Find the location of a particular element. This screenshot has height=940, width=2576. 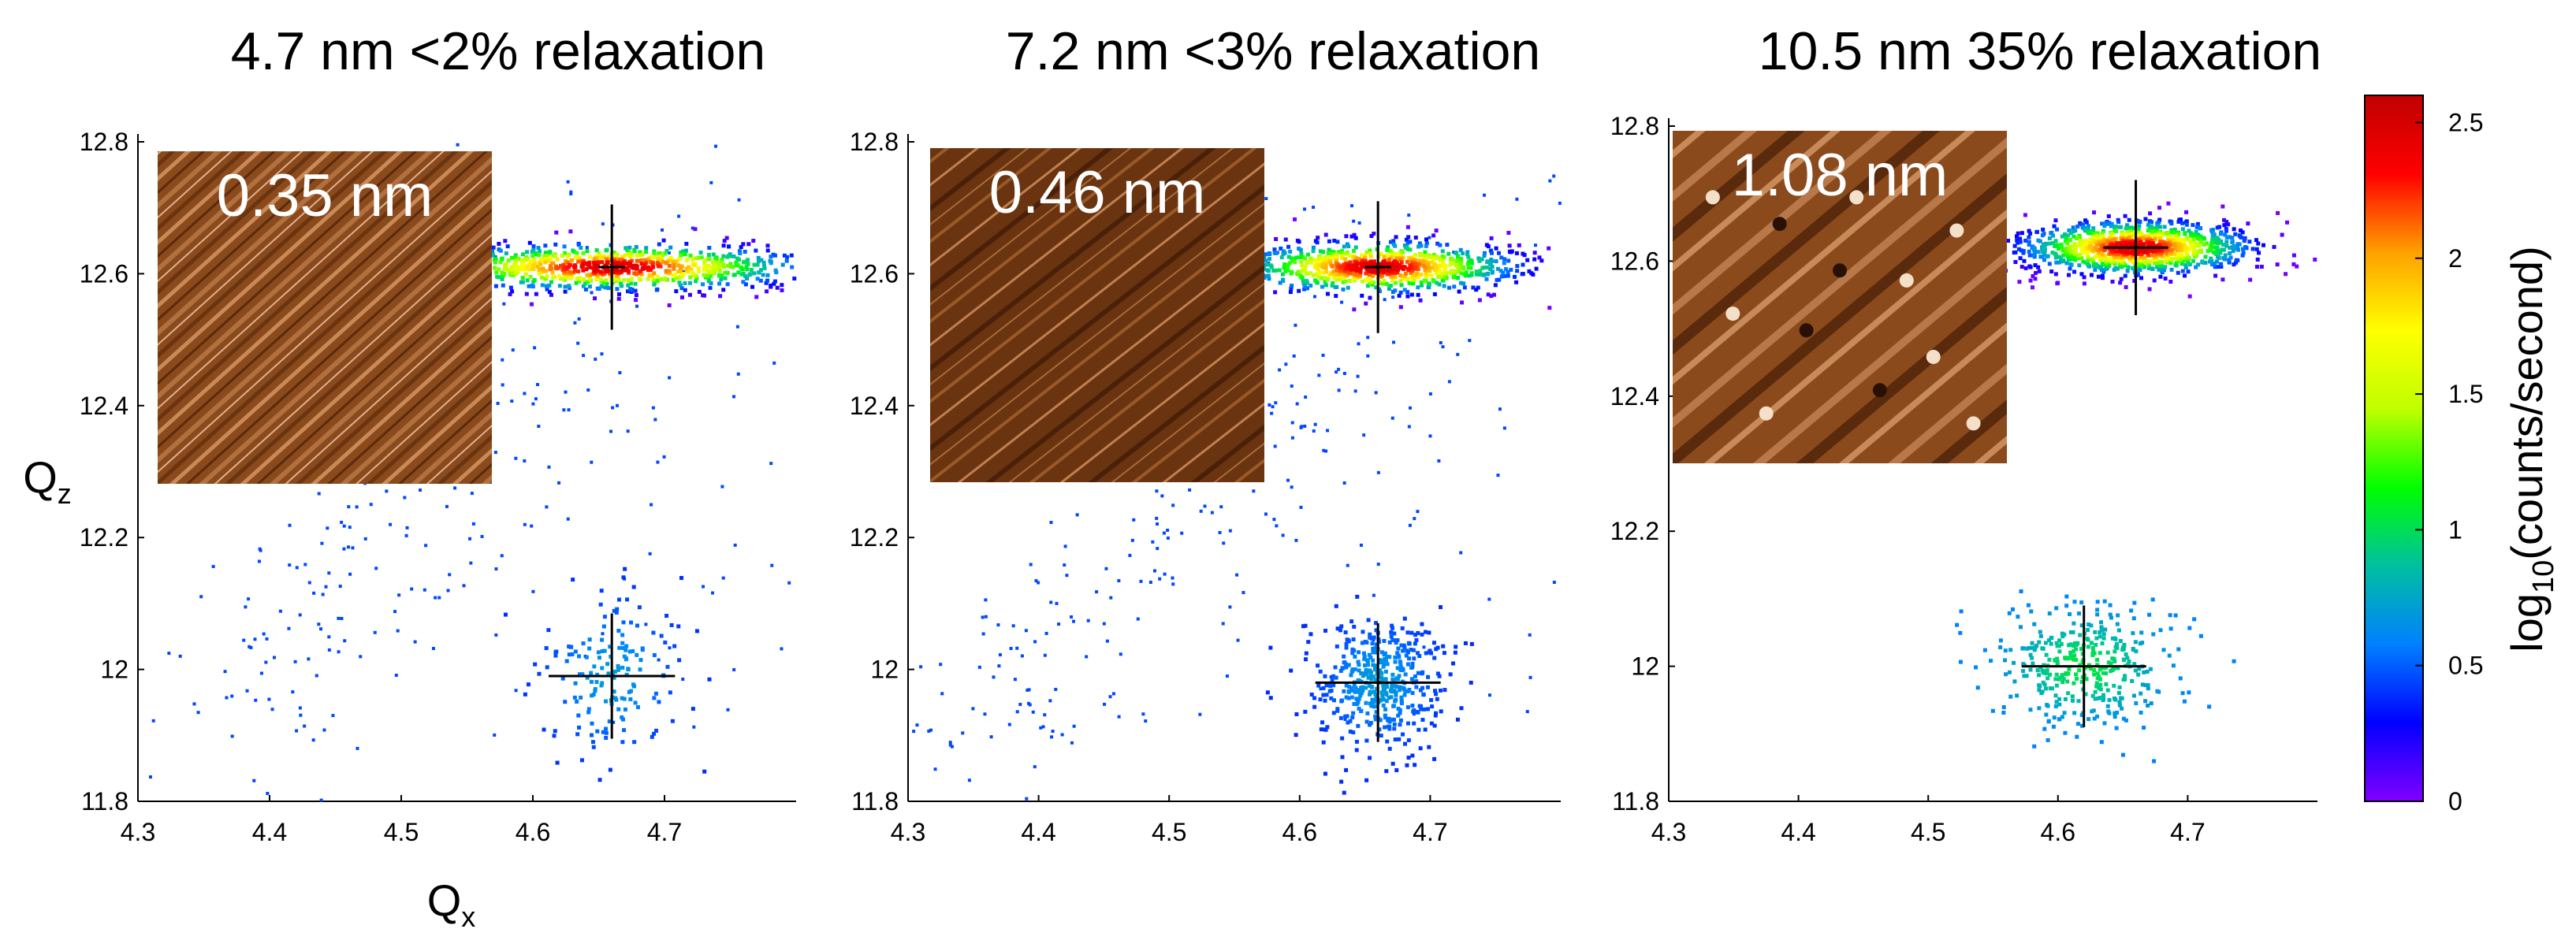

colorbar-tick-label: 1.5 is located at coordinates (2465, 394).